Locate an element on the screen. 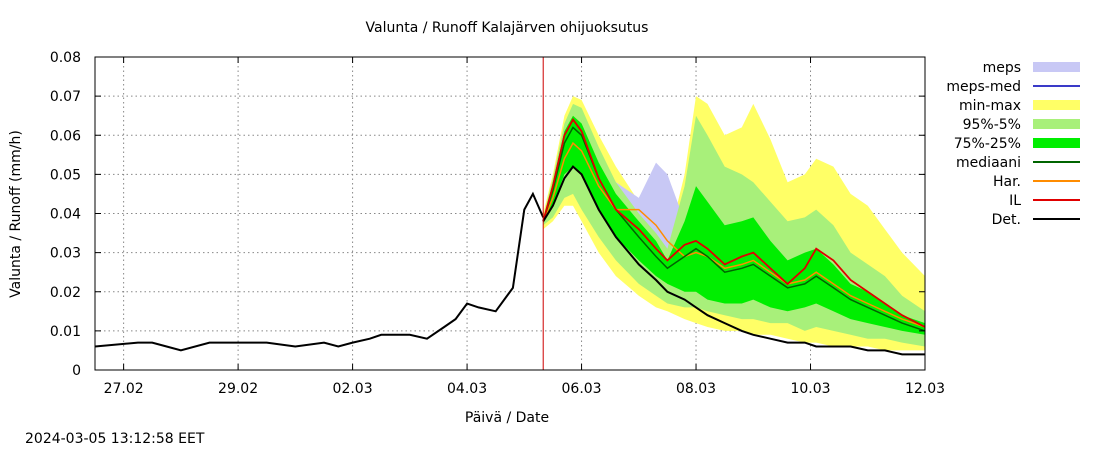 The height and width of the screenshot is (450, 1100). legend-label-minmax: min-max is located at coordinates (990, 106).